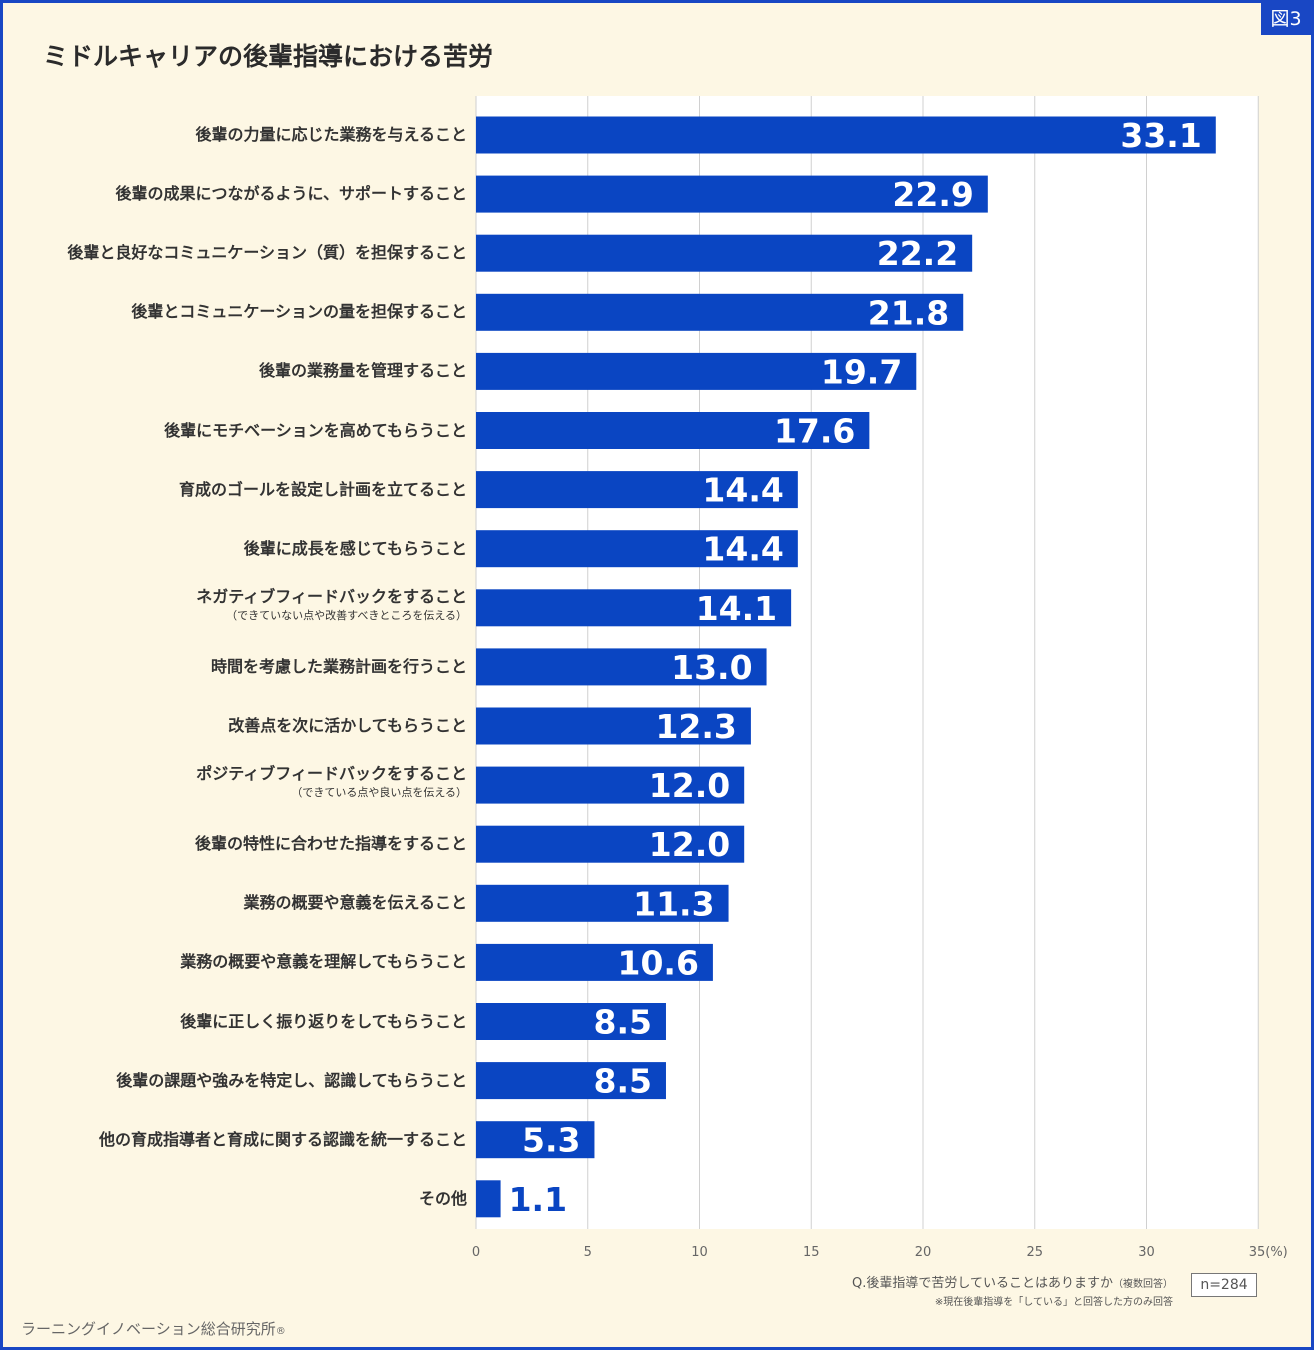  Describe the element at coordinates (1160, 135) in the screenshot. I see `data-label: 33.1` at that location.